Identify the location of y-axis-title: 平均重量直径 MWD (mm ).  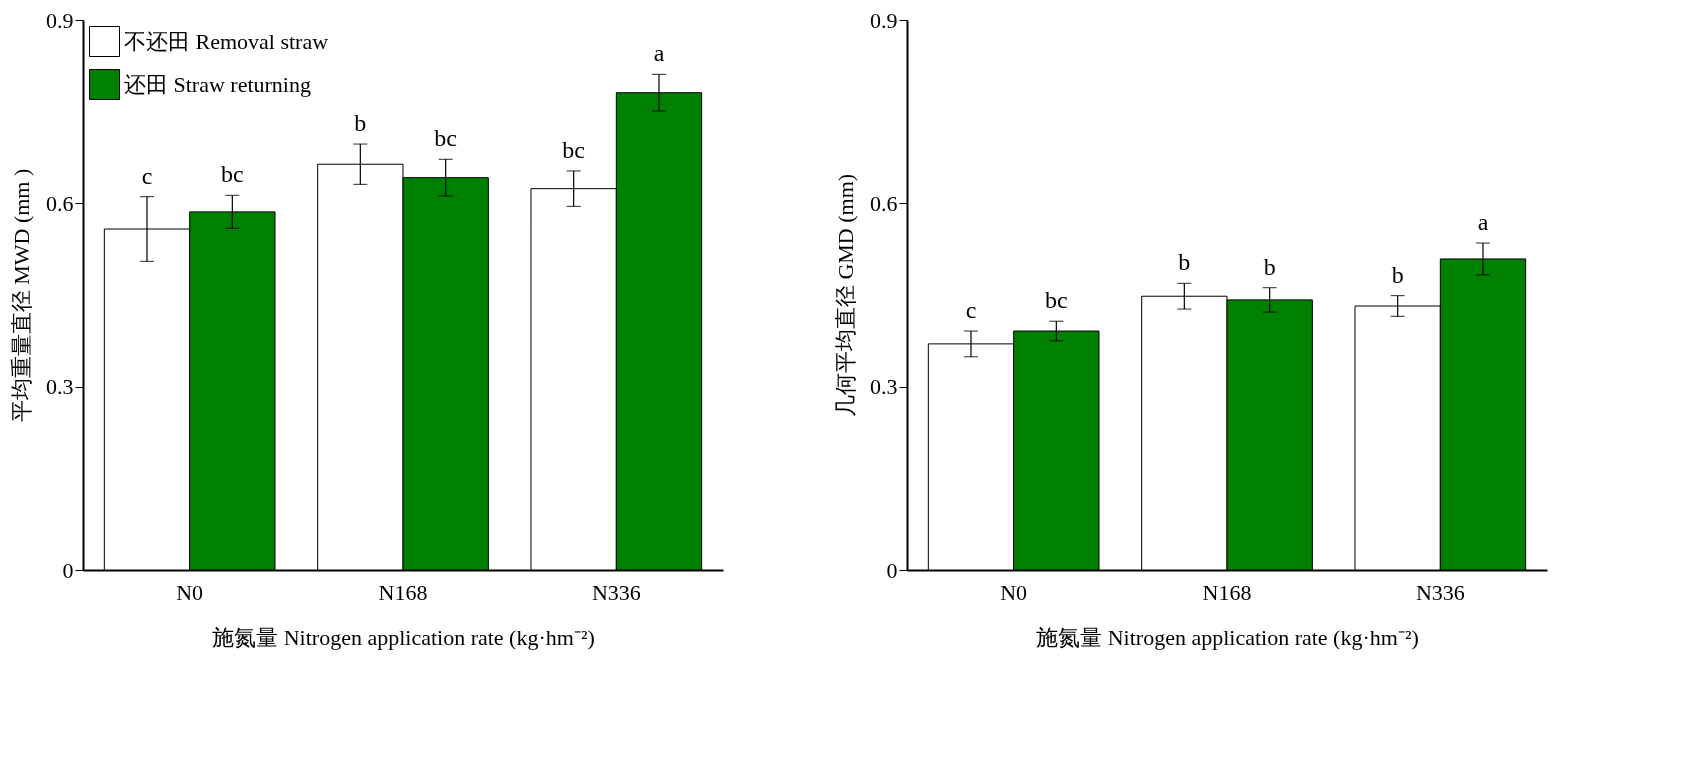
(21, 295).